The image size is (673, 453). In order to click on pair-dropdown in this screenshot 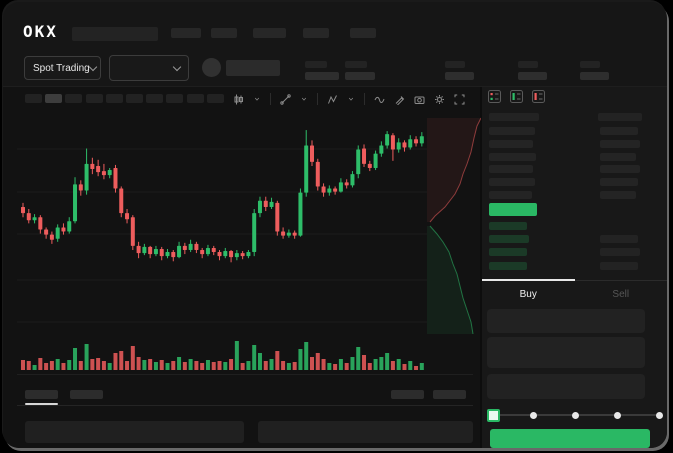, I will do `click(149, 68)`.